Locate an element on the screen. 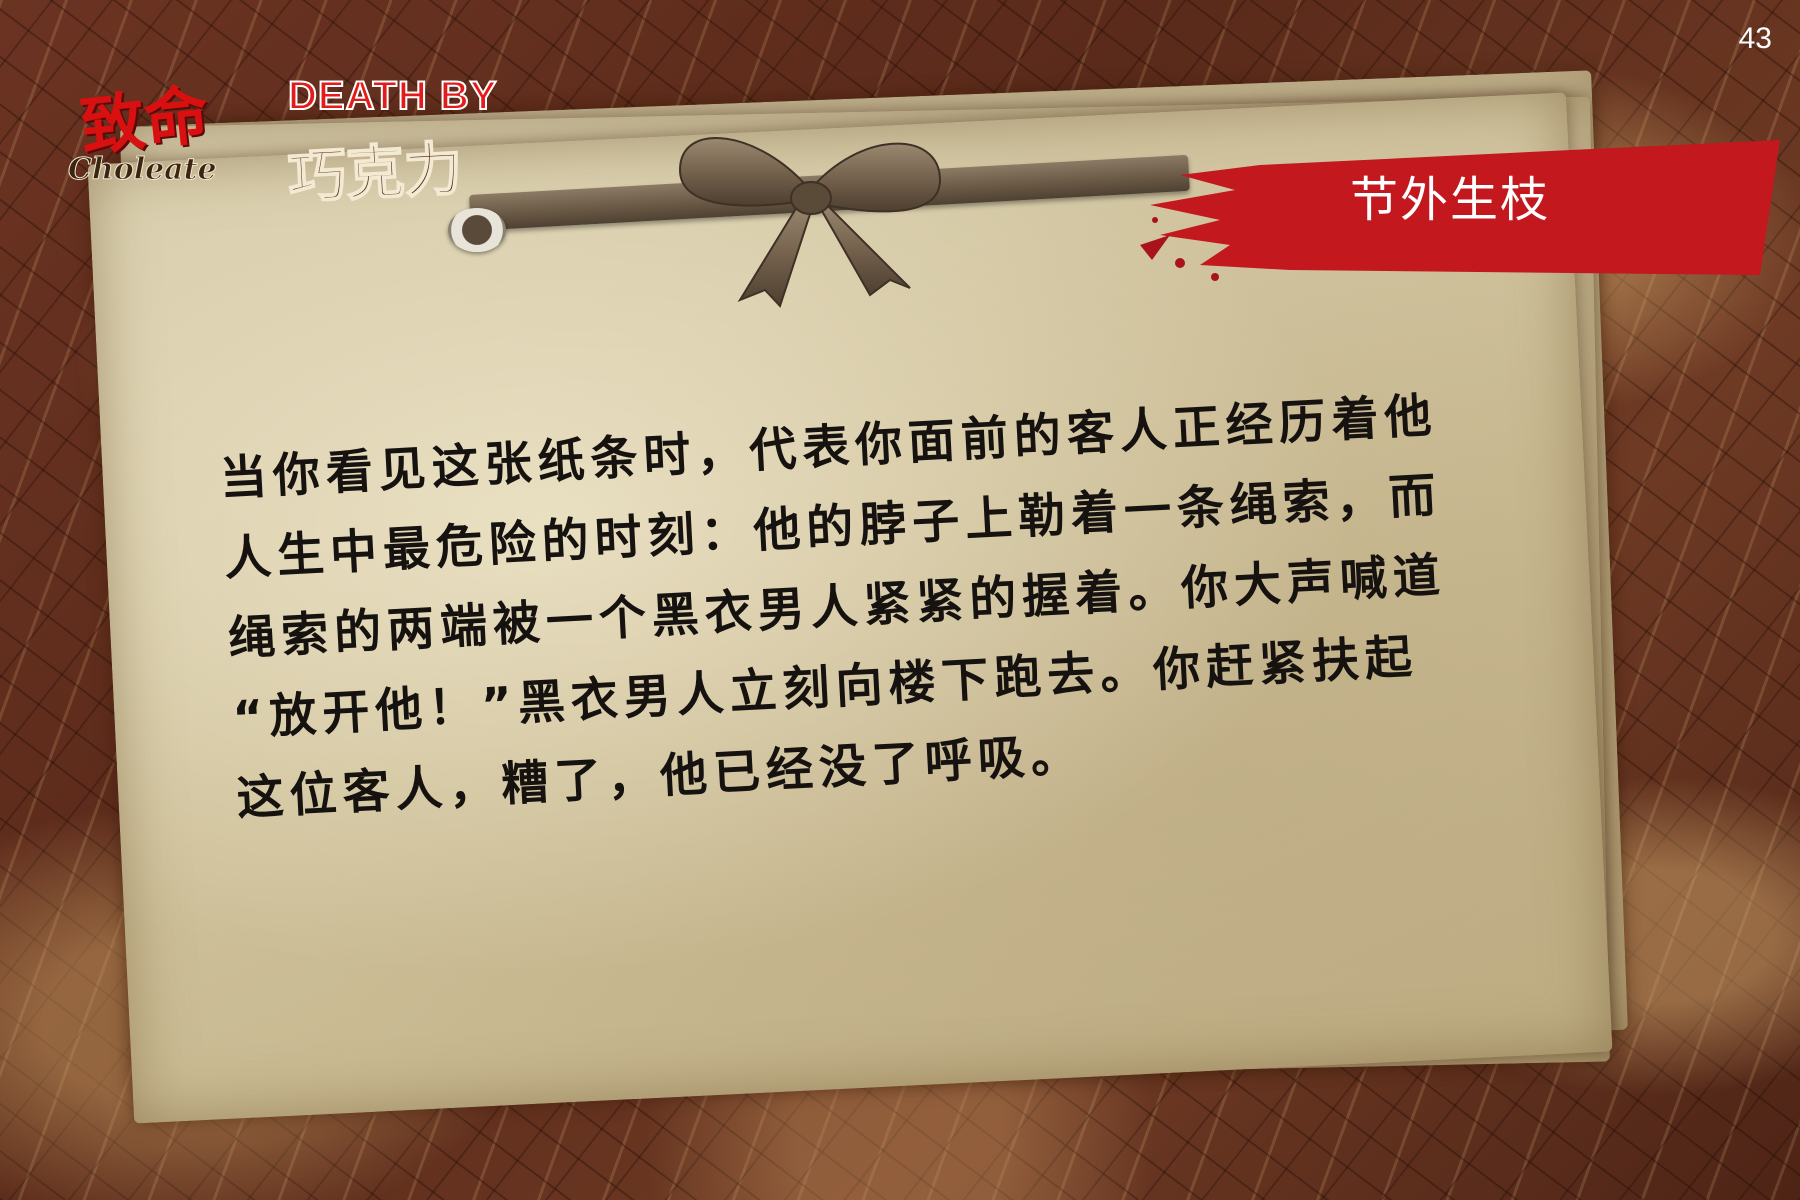  logo-qiaokeli-text: 巧克力 is located at coordinates (375, 172).